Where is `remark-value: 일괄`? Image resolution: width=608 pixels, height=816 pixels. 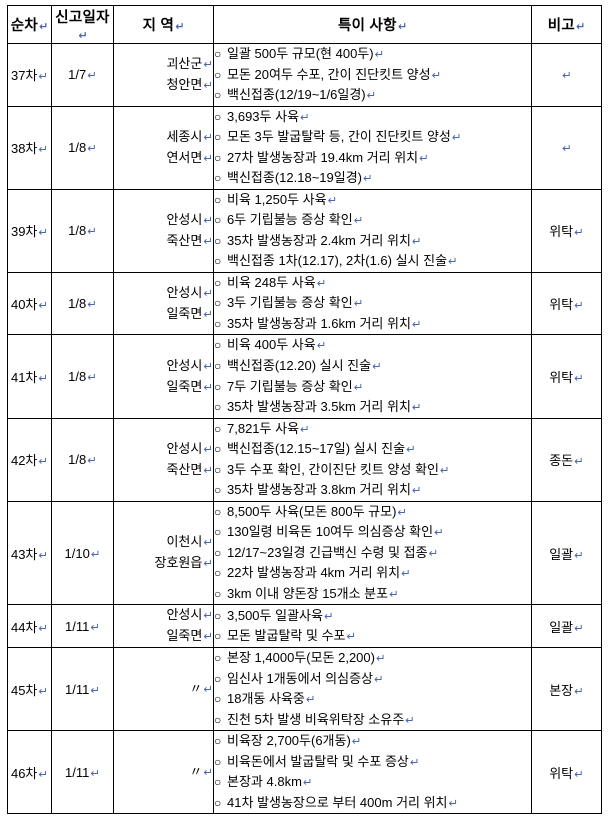
remark-value: 일괄 is located at coordinates (561, 627).